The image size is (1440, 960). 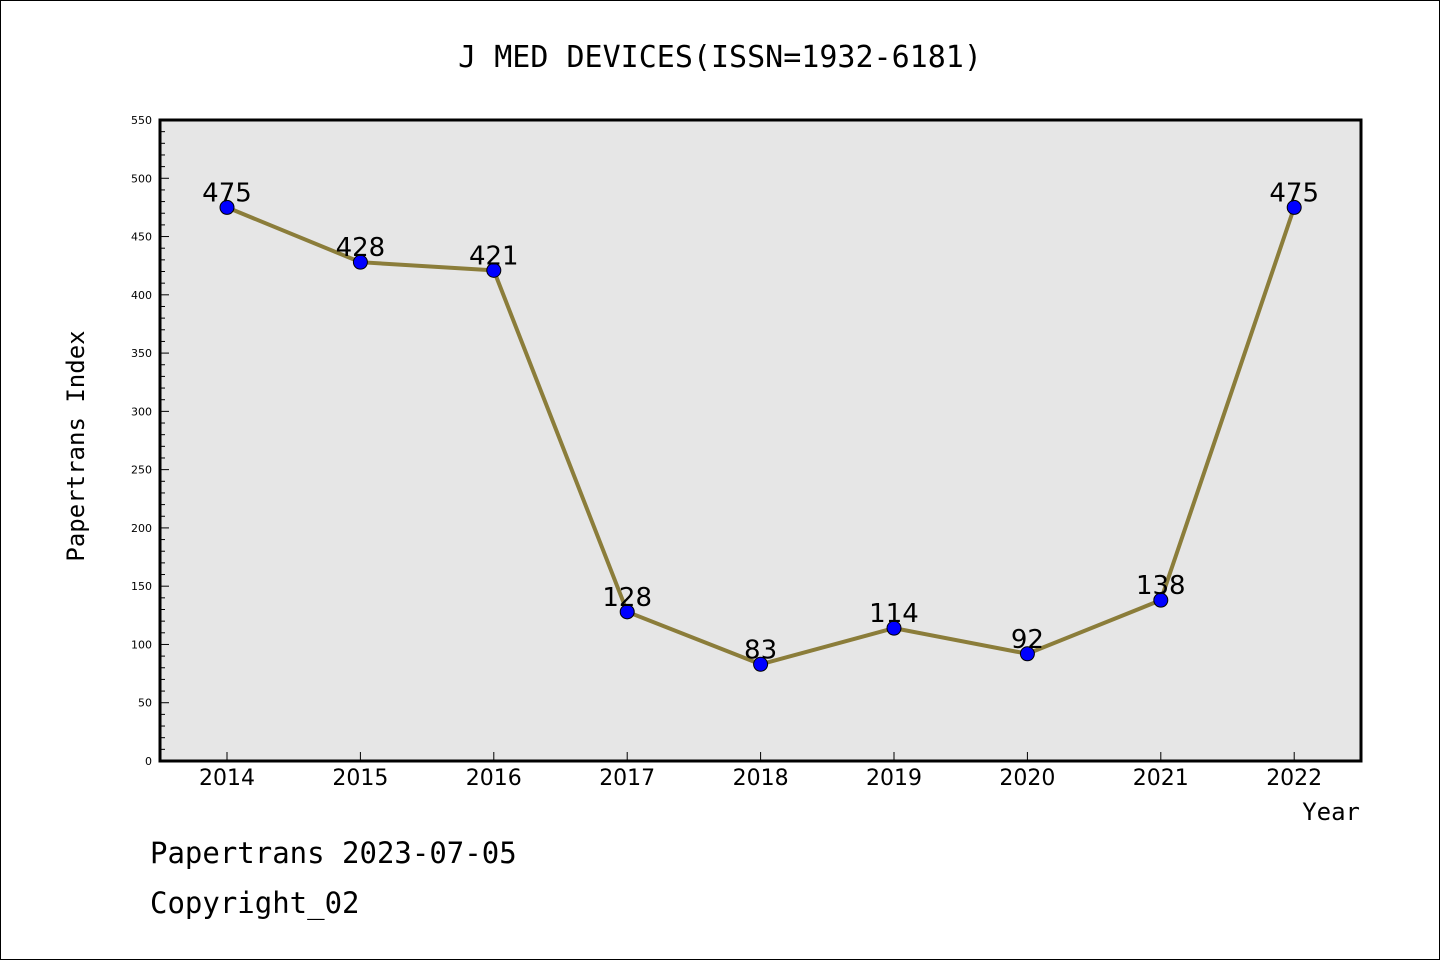 I want to click on x-tick-label: 2021, so click(x=1161, y=778).